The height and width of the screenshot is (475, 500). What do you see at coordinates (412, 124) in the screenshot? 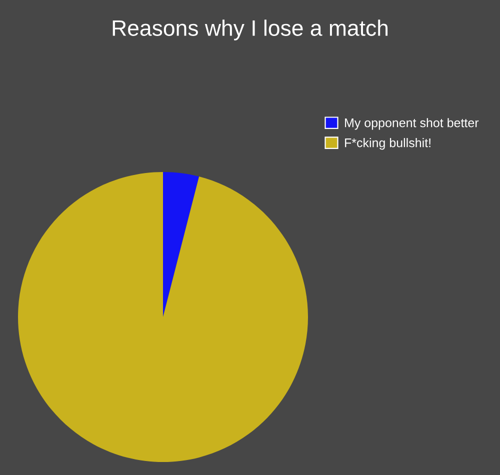
I see `legend-label: My opponent shot better` at bounding box center [412, 124].